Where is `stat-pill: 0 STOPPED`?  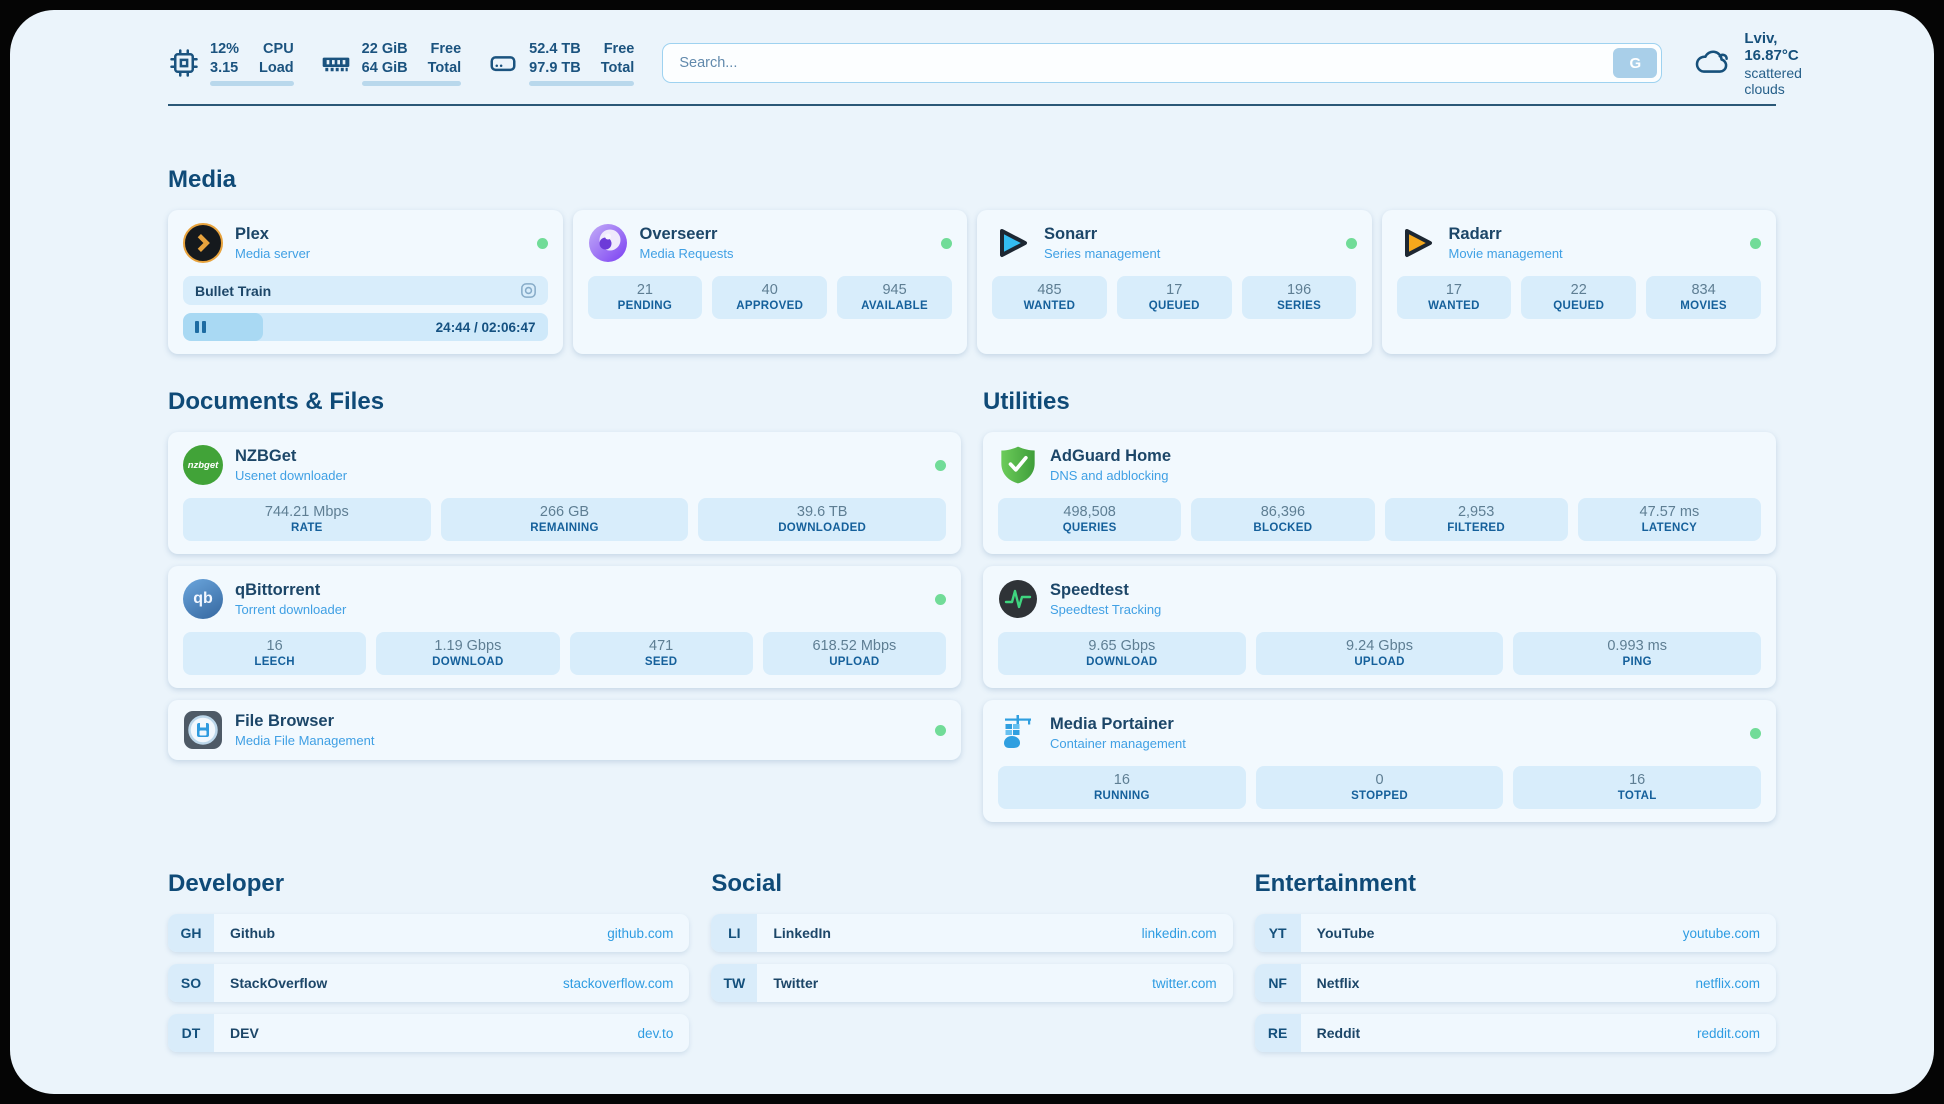
stat-pill: 0 STOPPED is located at coordinates (1379, 787).